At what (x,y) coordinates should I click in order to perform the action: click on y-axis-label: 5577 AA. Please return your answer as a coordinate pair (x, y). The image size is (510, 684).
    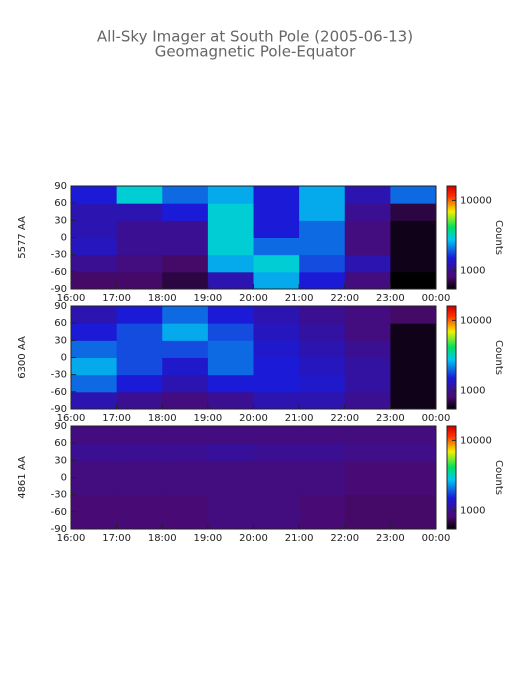
    Looking at the image, I should click on (22, 237).